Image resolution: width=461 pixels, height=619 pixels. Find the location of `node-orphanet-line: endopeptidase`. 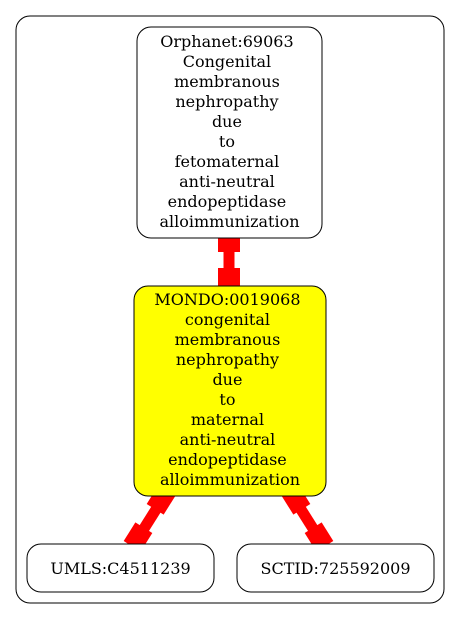

node-orphanet-line: endopeptidase is located at coordinates (227, 201).